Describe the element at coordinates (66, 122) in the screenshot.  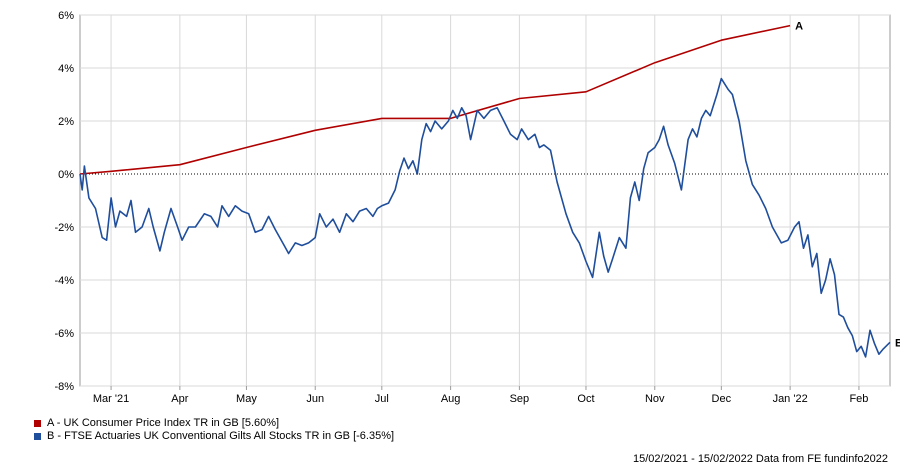
I see `y-tick-label: 2%` at that location.